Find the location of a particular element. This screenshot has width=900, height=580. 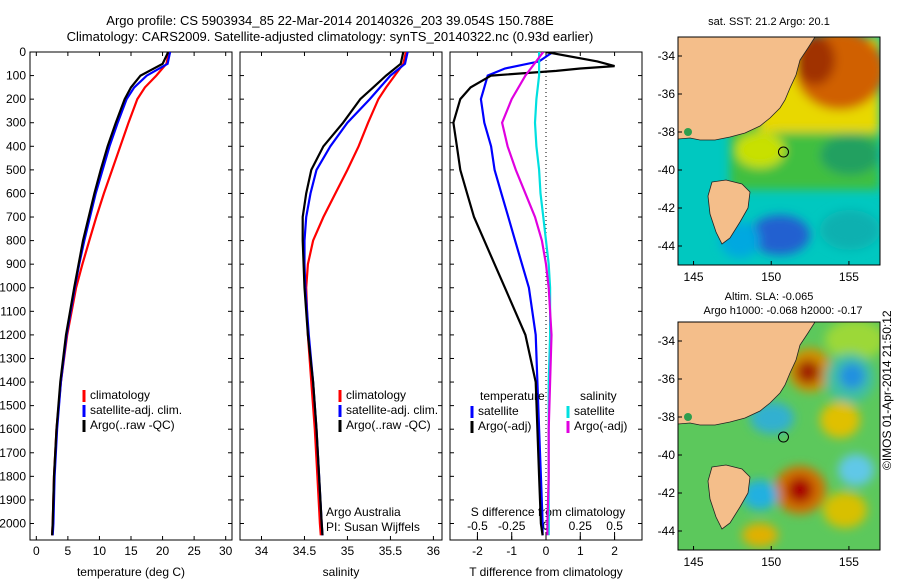

y-tick-label: 1100 is located at coordinates (13, 311).